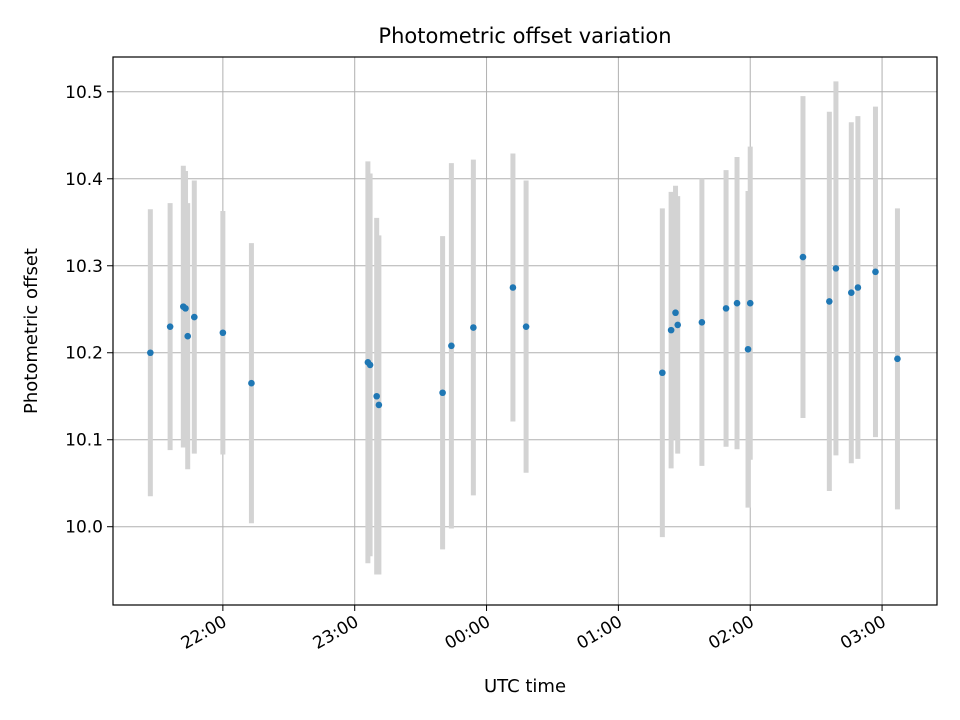 The image size is (960, 720). I want to click on y-tick-label: 10.0, so click(84, 528).